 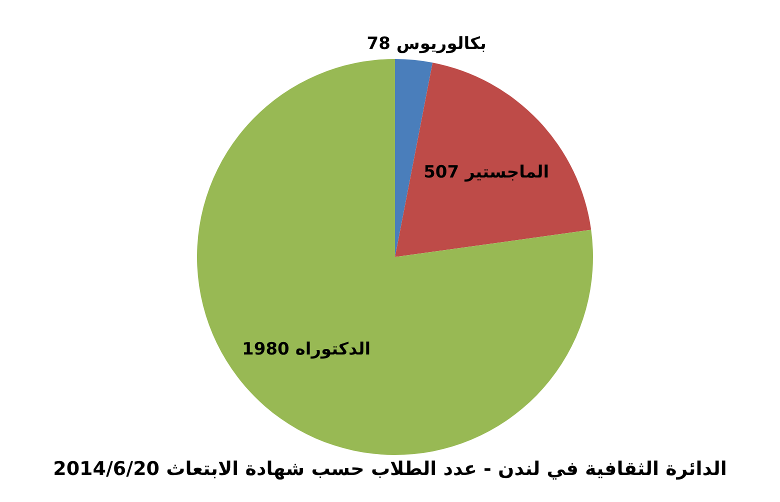 I want to click on slice-label: الدكتوراه, so click(x=333, y=350).